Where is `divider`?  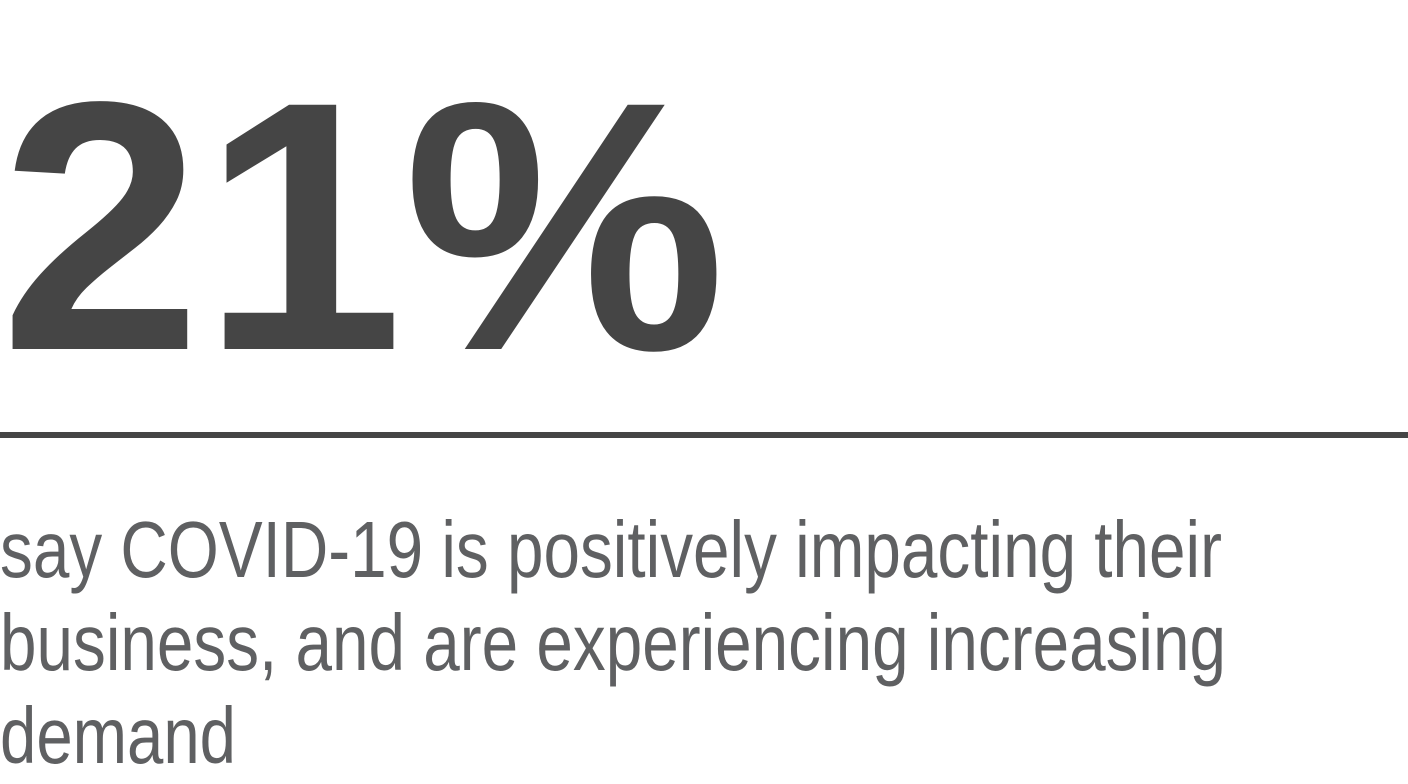
divider is located at coordinates (704, 435).